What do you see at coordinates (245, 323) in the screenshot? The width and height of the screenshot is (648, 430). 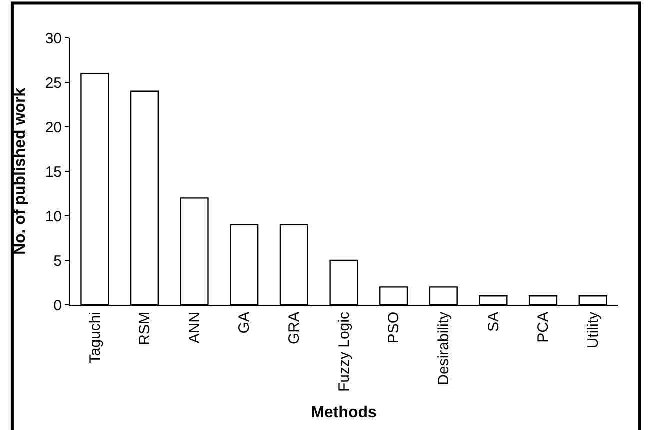 I see `x-tick-label: GA` at bounding box center [245, 323].